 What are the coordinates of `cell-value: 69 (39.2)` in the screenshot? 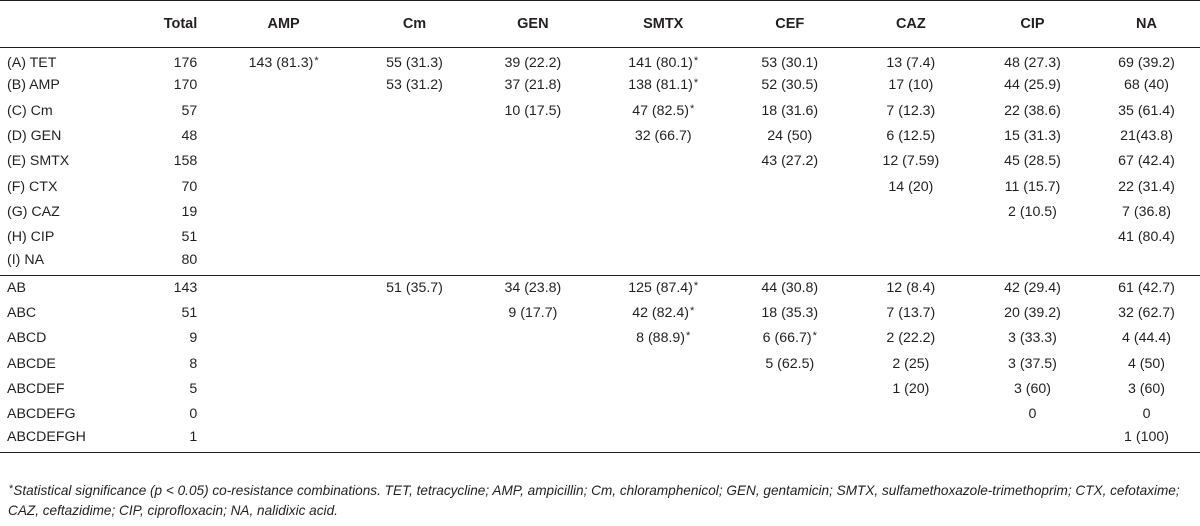 It's located at (1146, 63).